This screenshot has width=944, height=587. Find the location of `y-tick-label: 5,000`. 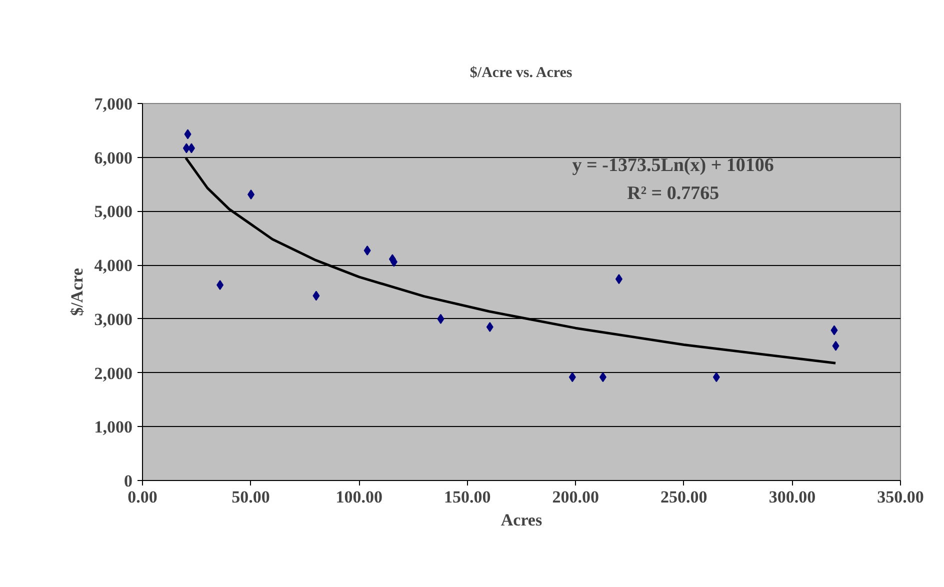

y-tick-label: 5,000 is located at coordinates (113, 212).